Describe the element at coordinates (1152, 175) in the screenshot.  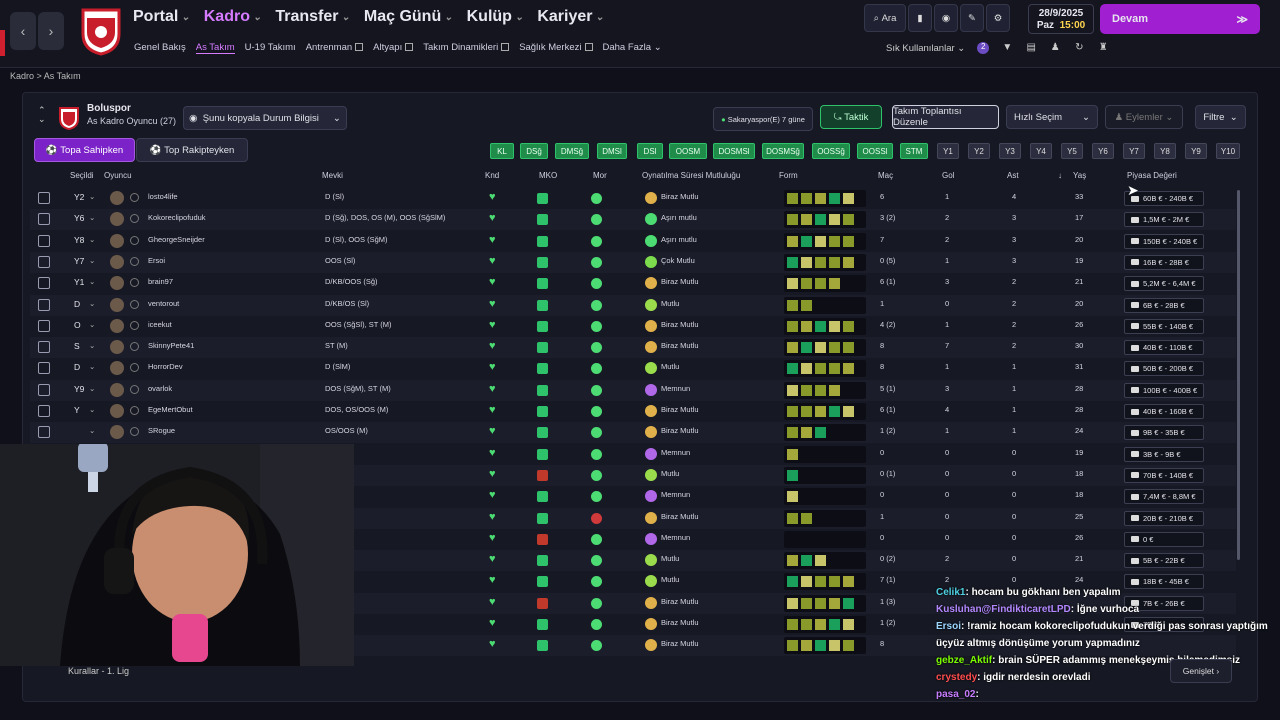
I see `col-value: Piyasa Değeri` at that location.